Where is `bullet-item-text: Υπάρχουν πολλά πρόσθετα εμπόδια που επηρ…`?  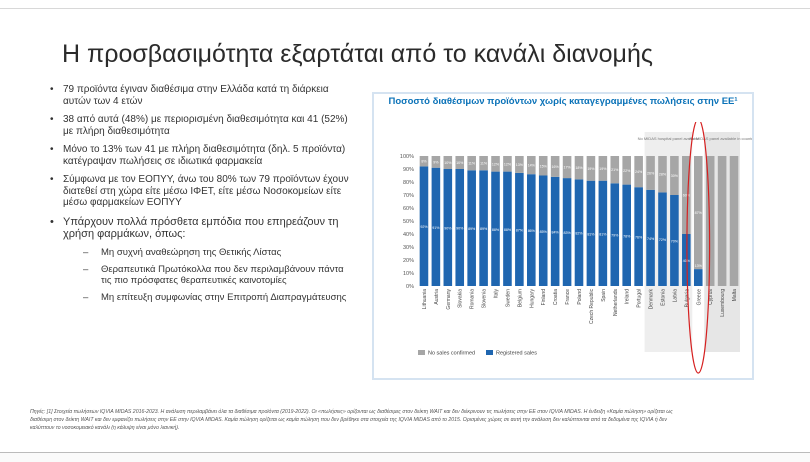 bullet-item-text: Υπάρχουν πολλά πρόσθετα εμπόδια που επηρ… is located at coordinates (201, 228).